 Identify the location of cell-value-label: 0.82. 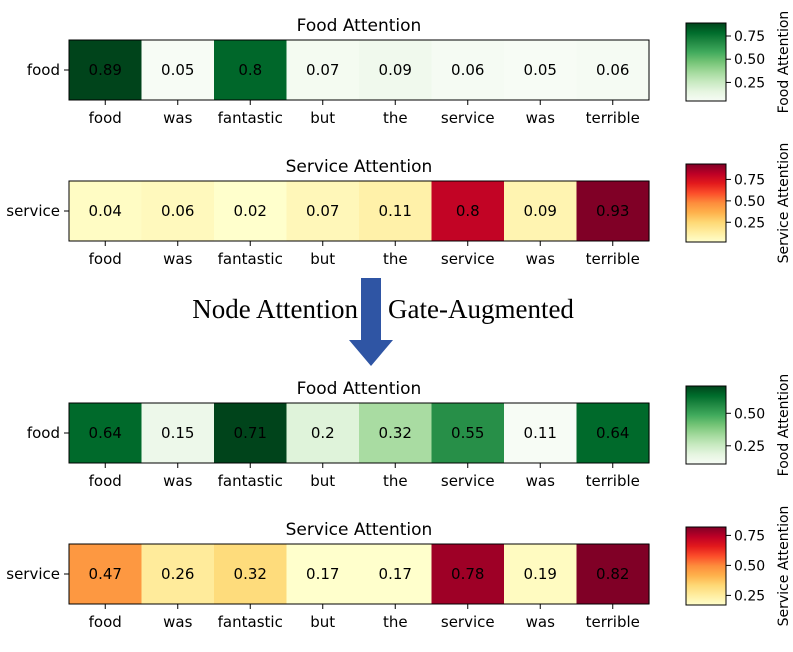
(612, 574).